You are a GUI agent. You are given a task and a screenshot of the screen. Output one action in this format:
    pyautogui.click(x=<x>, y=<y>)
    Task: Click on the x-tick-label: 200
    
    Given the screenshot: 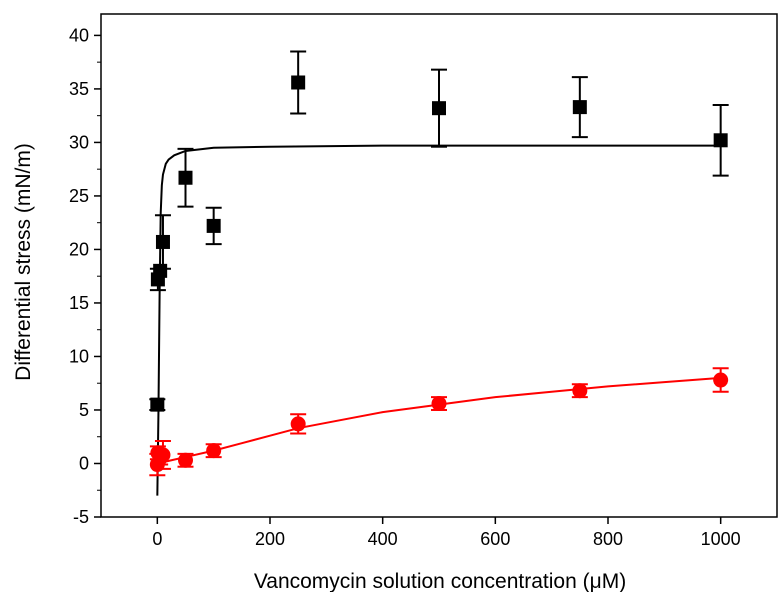 What is the action you would take?
    pyautogui.click(x=270, y=539)
    